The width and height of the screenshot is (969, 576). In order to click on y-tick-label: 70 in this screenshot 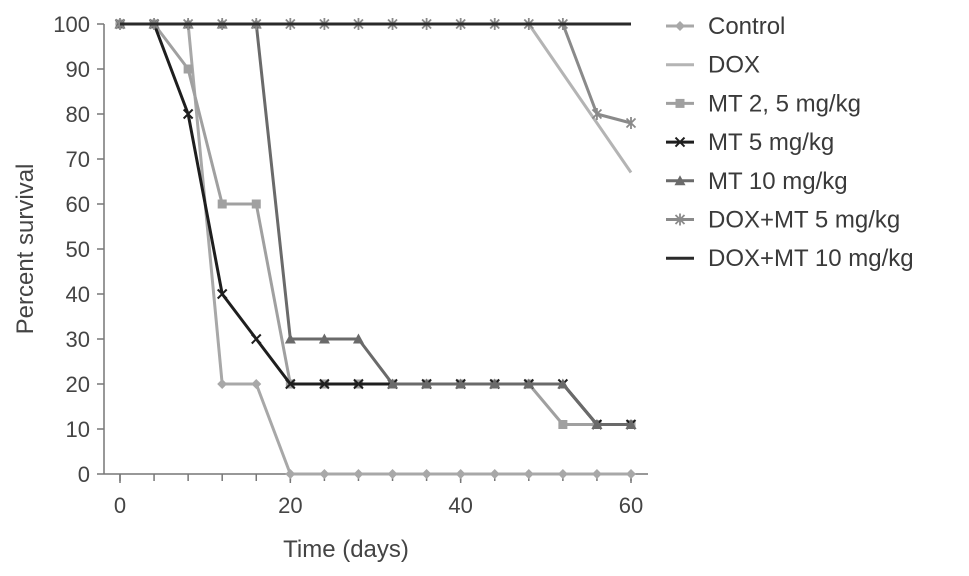, I will do `click(78, 159)`.